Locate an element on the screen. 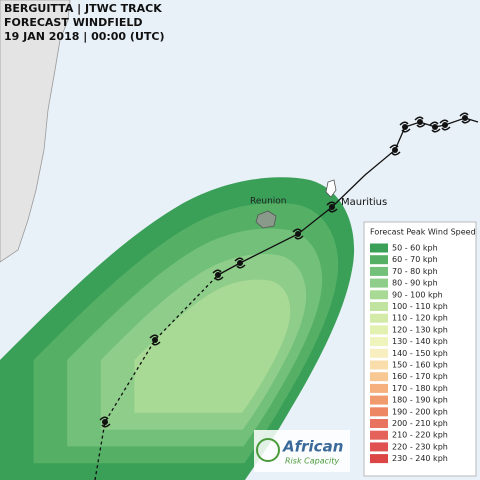 This screenshot has height=480, width=480. legend-title: Forecast Peak Wind Speed is located at coordinates (423, 232).